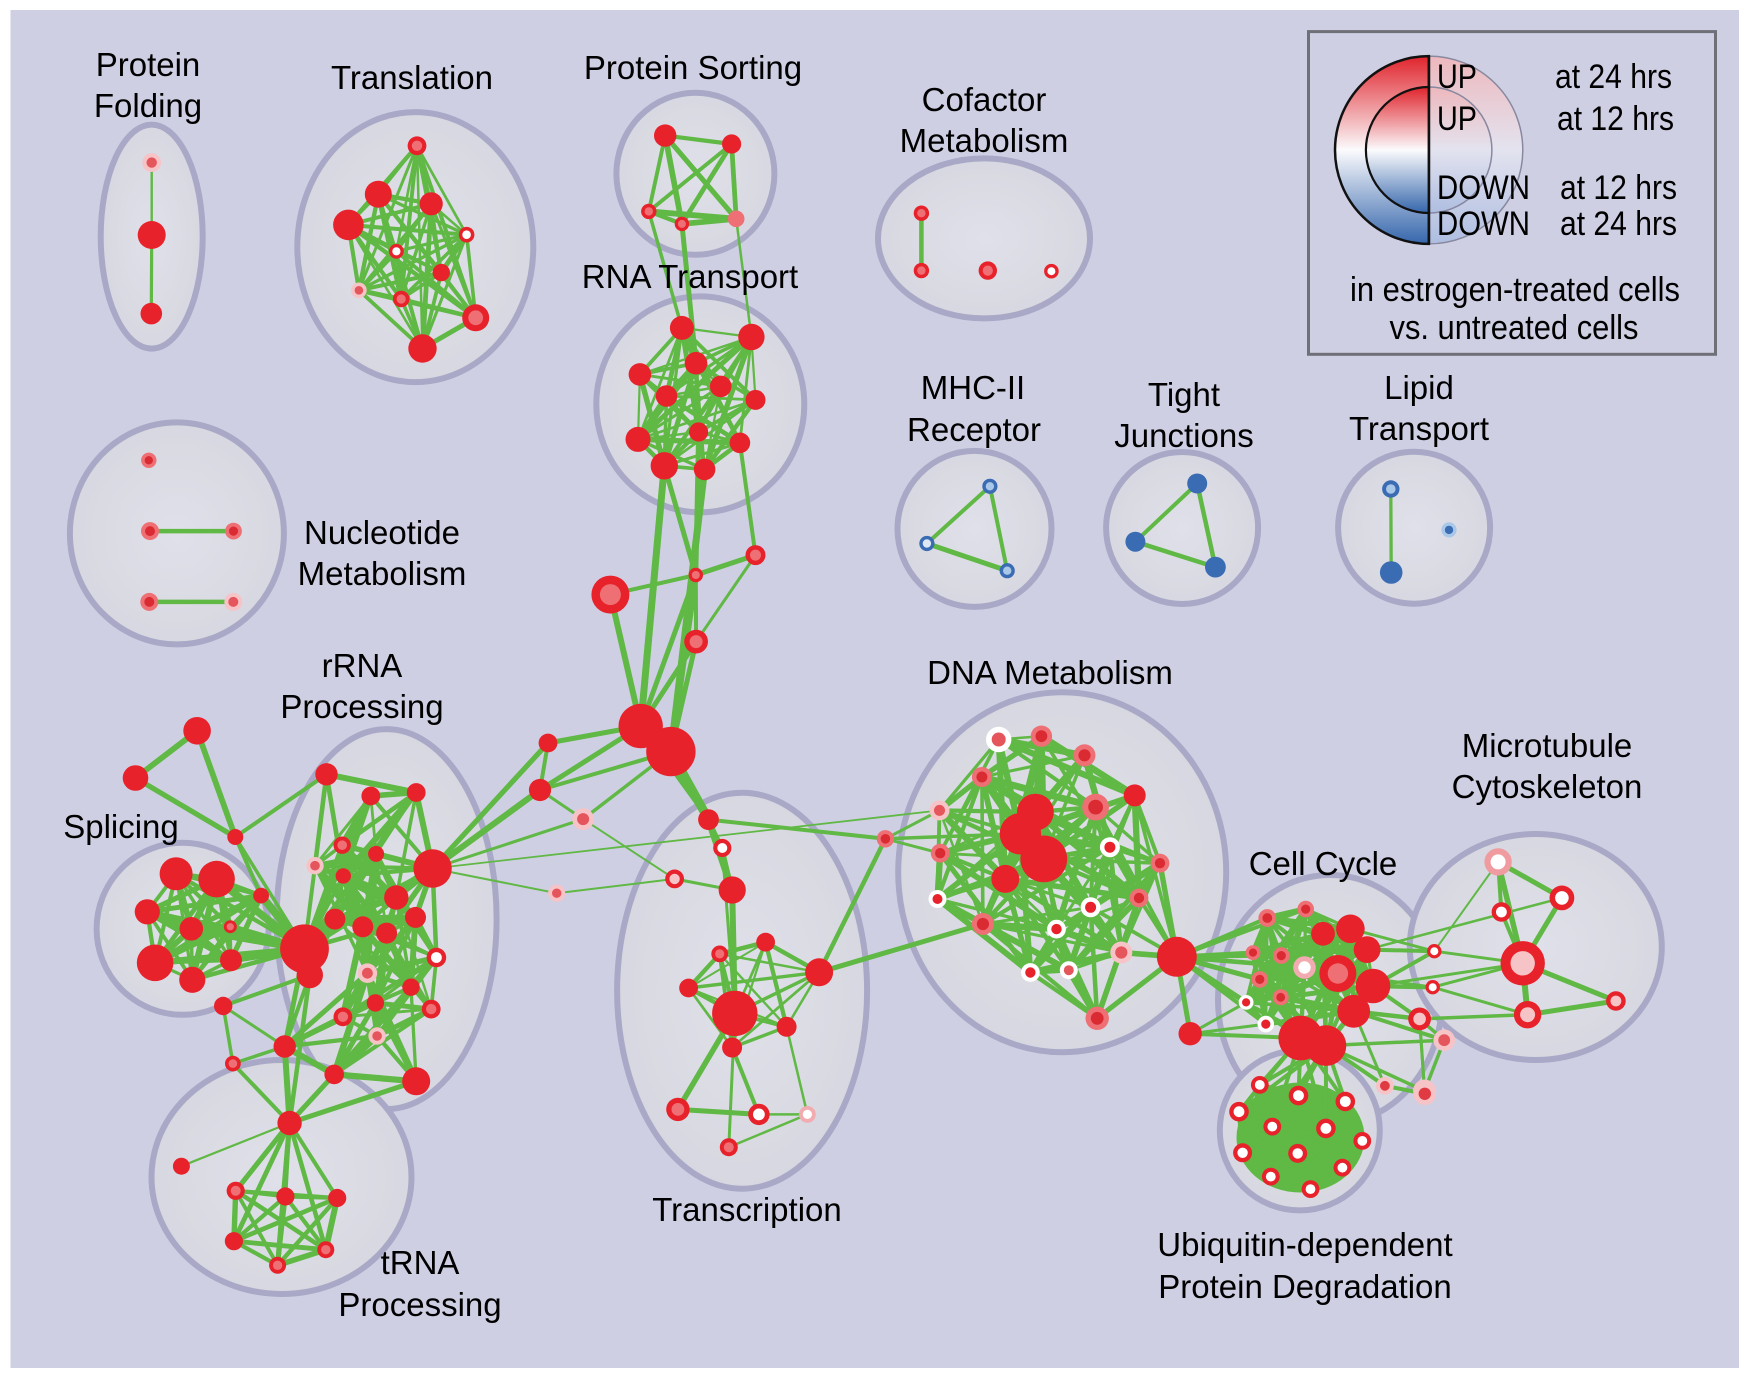  What do you see at coordinates (984, 99) in the screenshot?
I see `svg-text: Cofactor` at bounding box center [984, 99].